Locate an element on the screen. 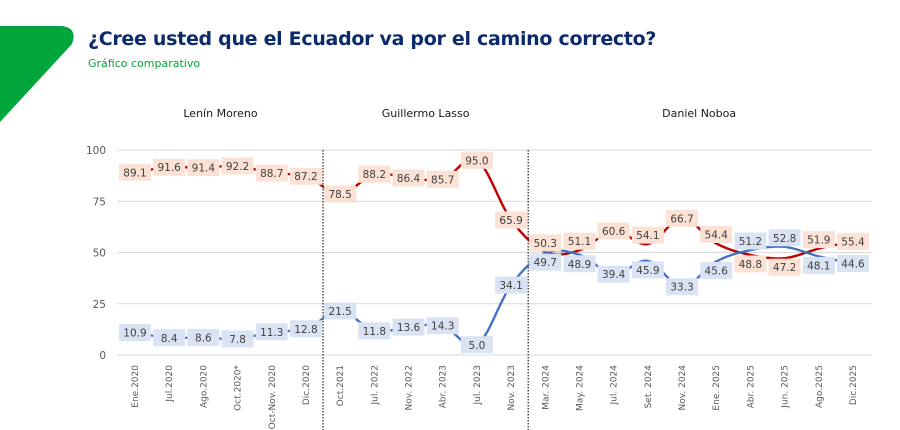  data-label: 87.2 is located at coordinates (305, 177).